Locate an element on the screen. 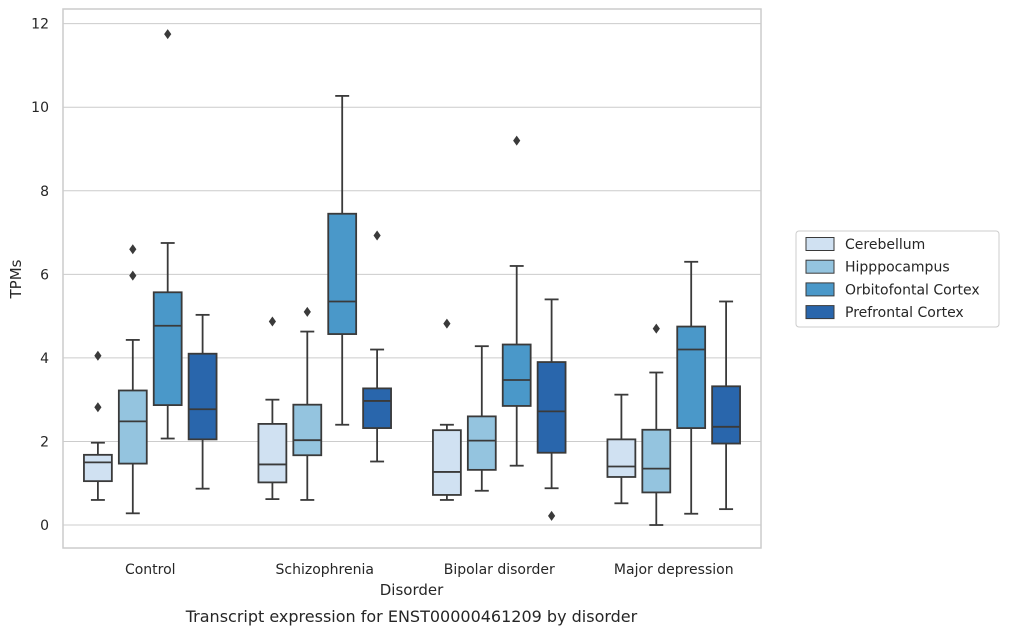 The height and width of the screenshot is (634, 1009). legend-label: Cerebellum is located at coordinates (885, 245).